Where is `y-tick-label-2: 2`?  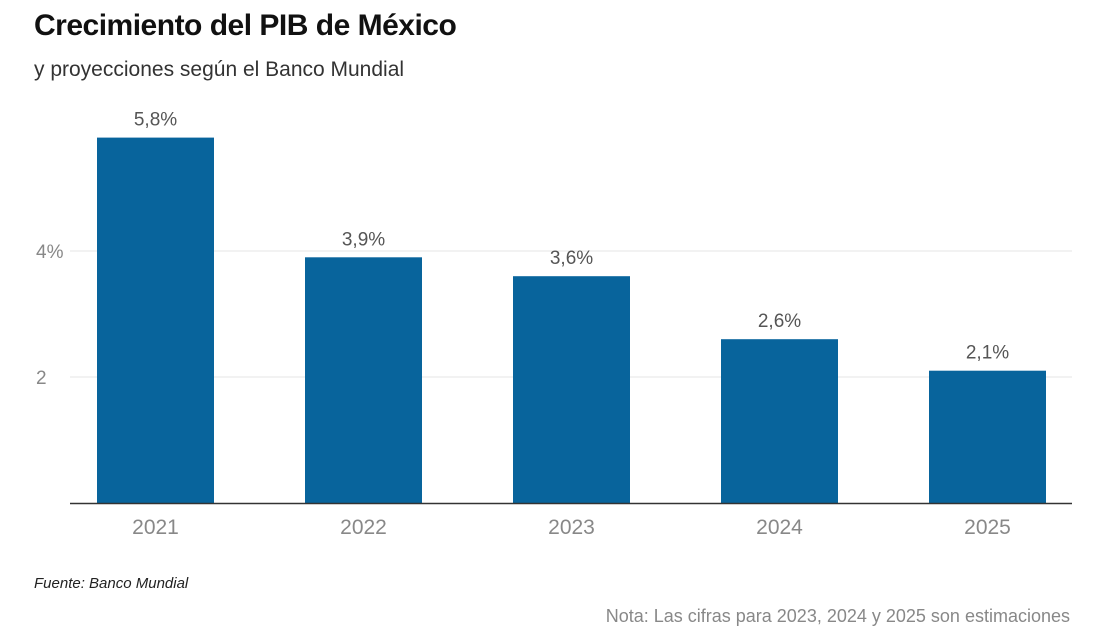 y-tick-label-2: 2 is located at coordinates (41, 378).